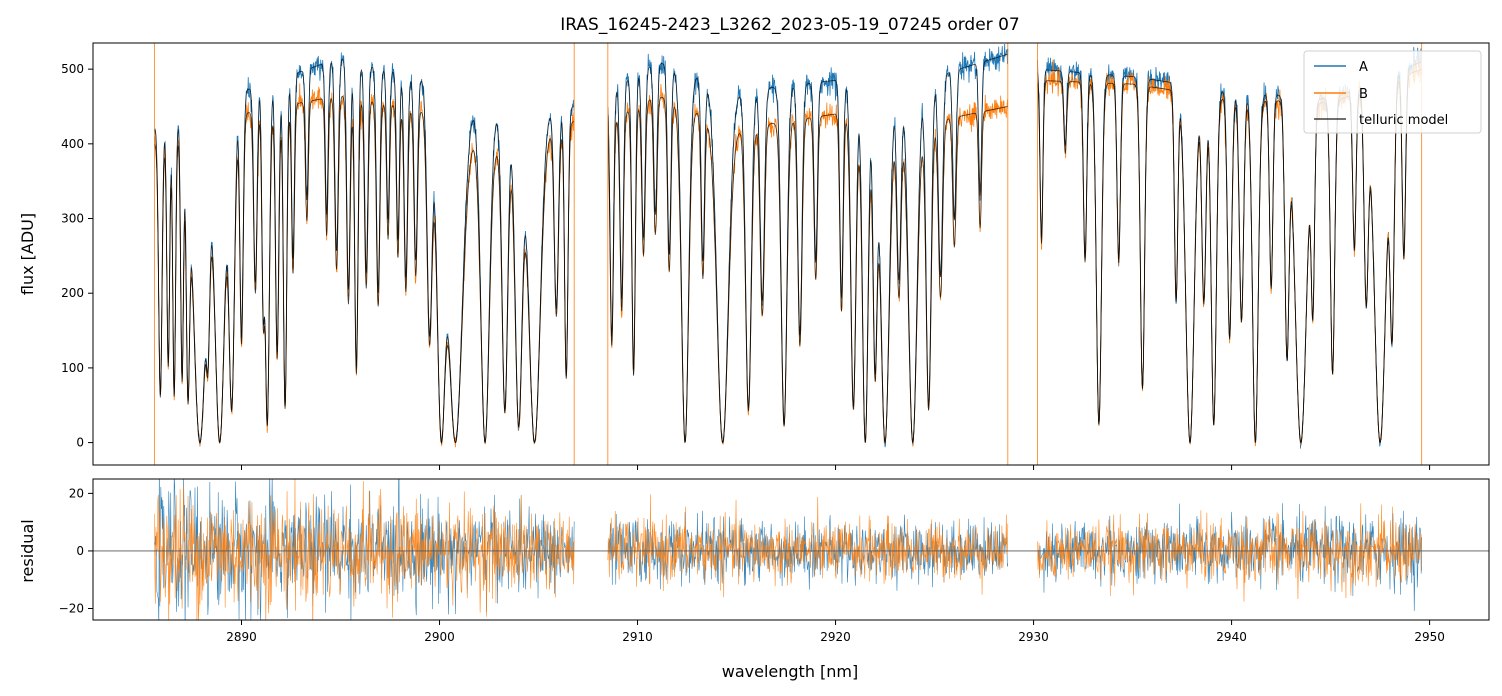 The width and height of the screenshot is (1502, 696). Describe the element at coordinates (72, 293) in the screenshot. I see `y-tick-label: 200` at that location.